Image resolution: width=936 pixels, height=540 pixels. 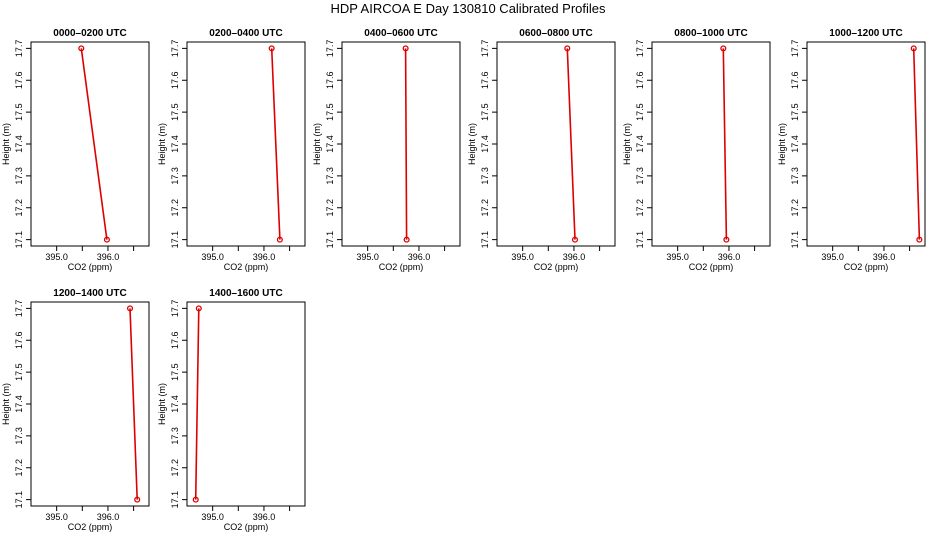 I want to click on panel-title: 0400–0600 UTC, so click(x=400, y=33).